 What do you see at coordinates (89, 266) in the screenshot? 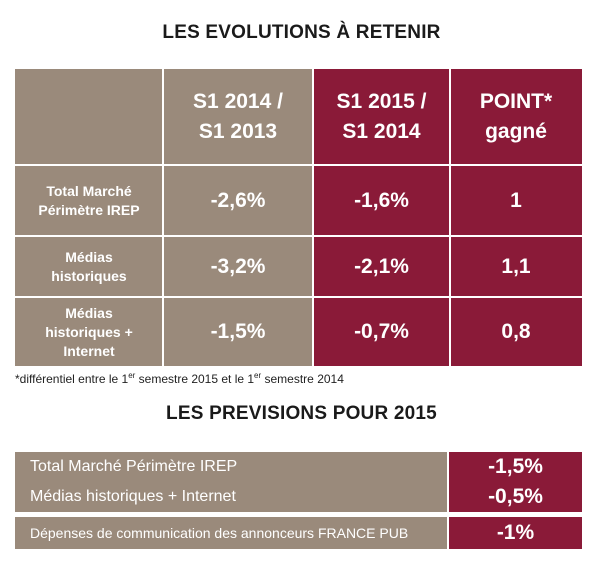
I see `row-label-medias-historiques: Médias historiques` at bounding box center [89, 266].